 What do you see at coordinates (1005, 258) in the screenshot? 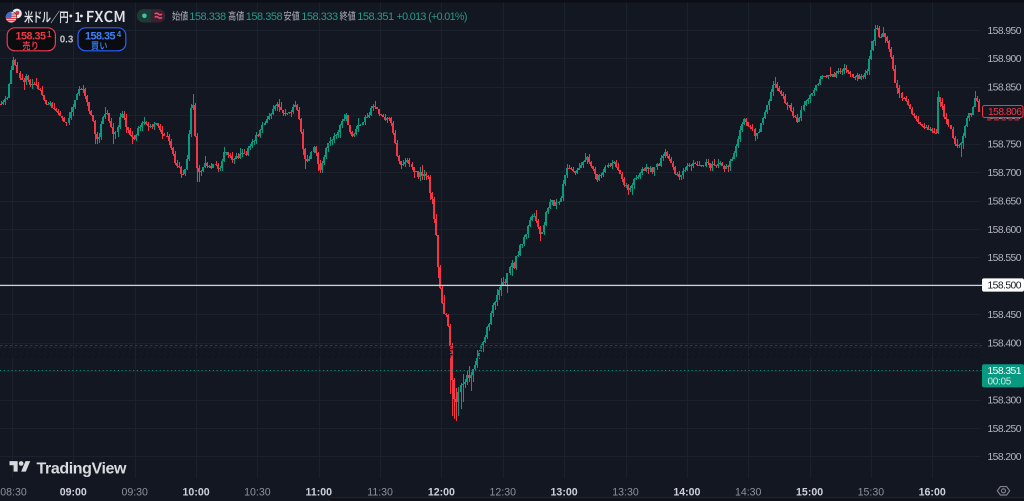
I see `svg-text: 158.550` at bounding box center [1005, 258].